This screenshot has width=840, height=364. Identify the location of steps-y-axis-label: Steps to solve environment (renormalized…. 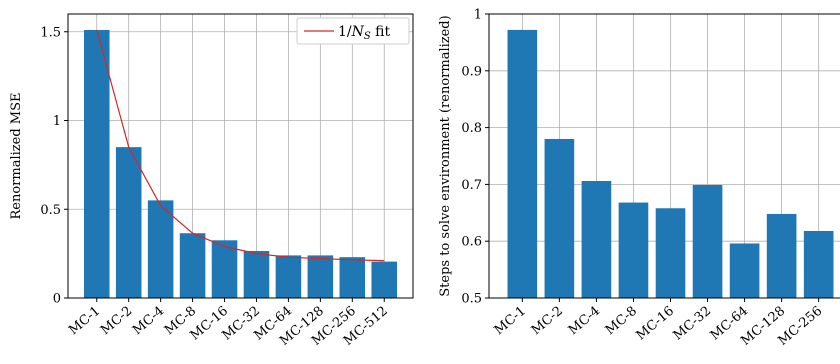
(445, 155).